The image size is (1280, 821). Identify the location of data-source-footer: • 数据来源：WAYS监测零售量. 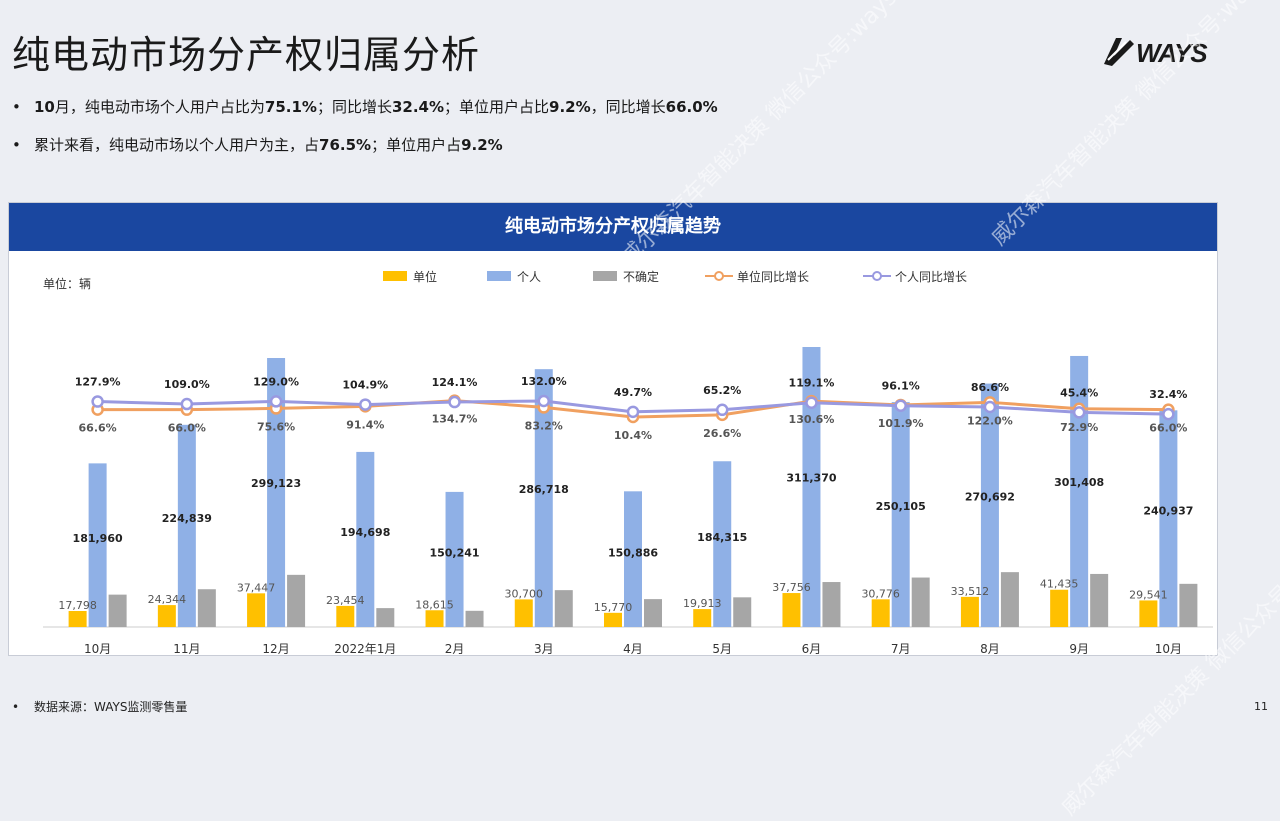
(99, 706).